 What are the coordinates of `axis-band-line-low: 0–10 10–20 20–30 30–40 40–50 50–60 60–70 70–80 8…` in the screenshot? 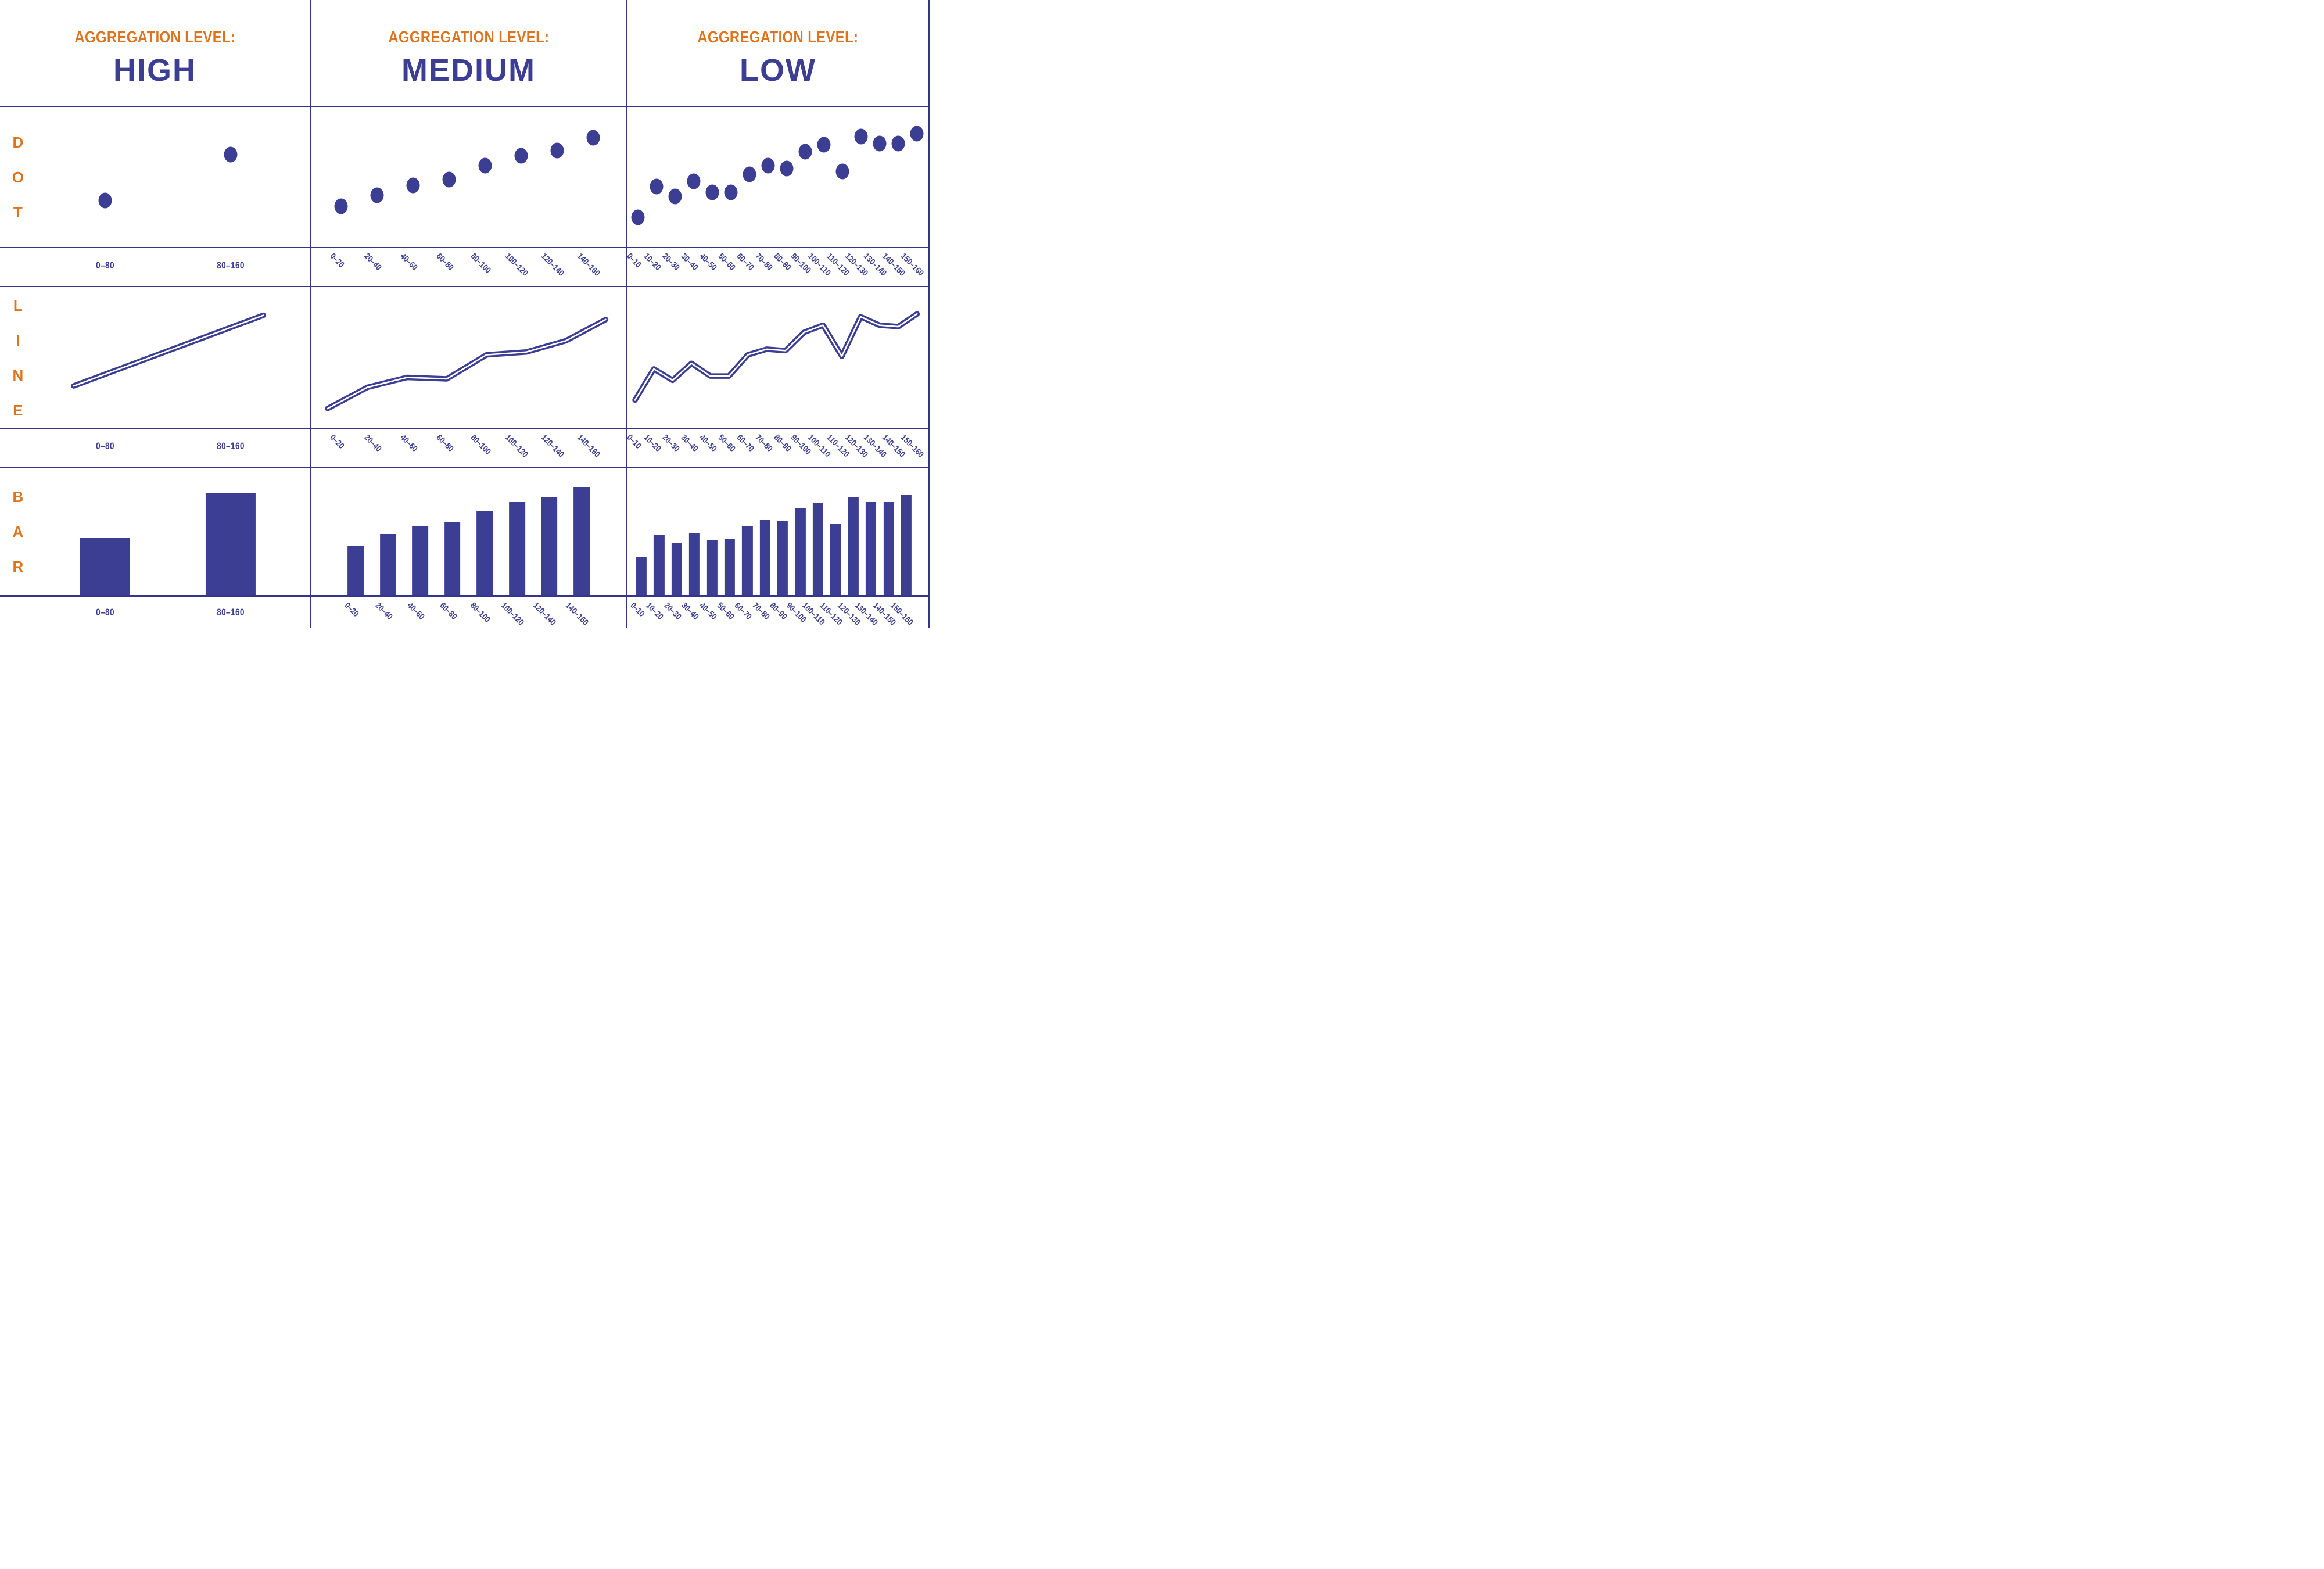 It's located at (777, 449).